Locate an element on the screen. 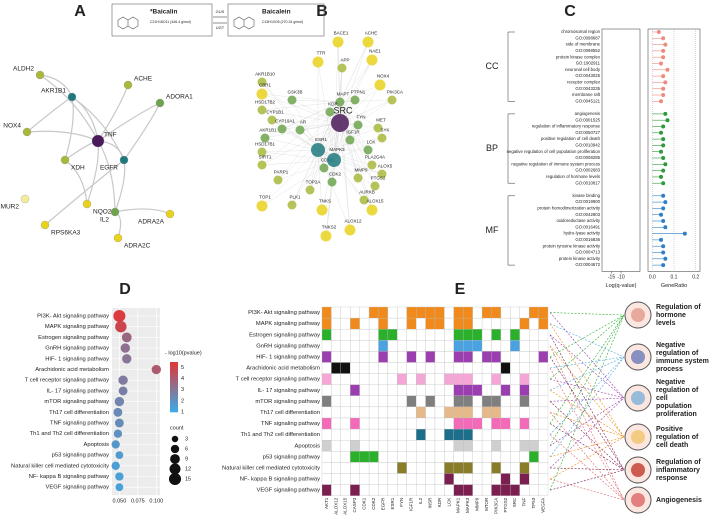 This screenshot has height=526, width=719. row-label: Apoptosis is located at coordinates (308, 446).